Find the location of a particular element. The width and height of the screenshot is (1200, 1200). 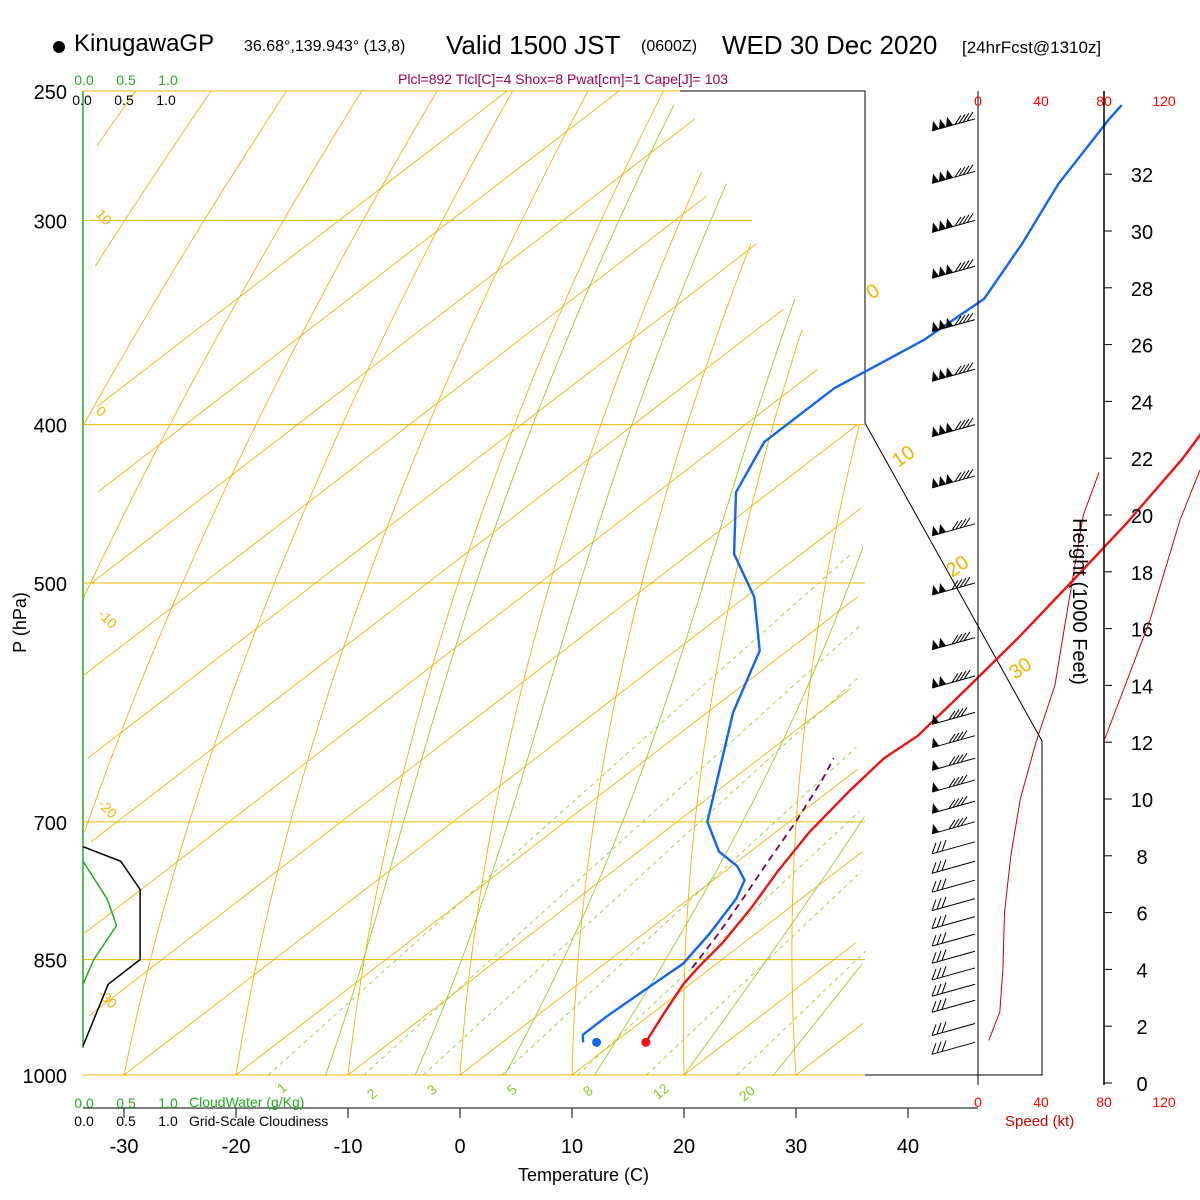

cloudiness-top-tick: 0.5 is located at coordinates (124, 100).